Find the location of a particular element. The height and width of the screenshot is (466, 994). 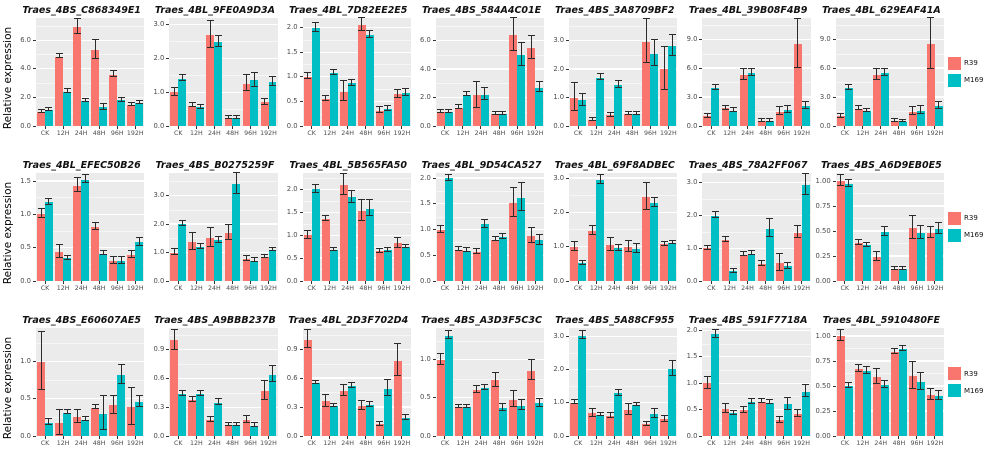

plot-area: 0.0 0.5 1.0 1.5 2.0 CK 12H 24H 48H 96H 192H is located at coordinates (348, 233).